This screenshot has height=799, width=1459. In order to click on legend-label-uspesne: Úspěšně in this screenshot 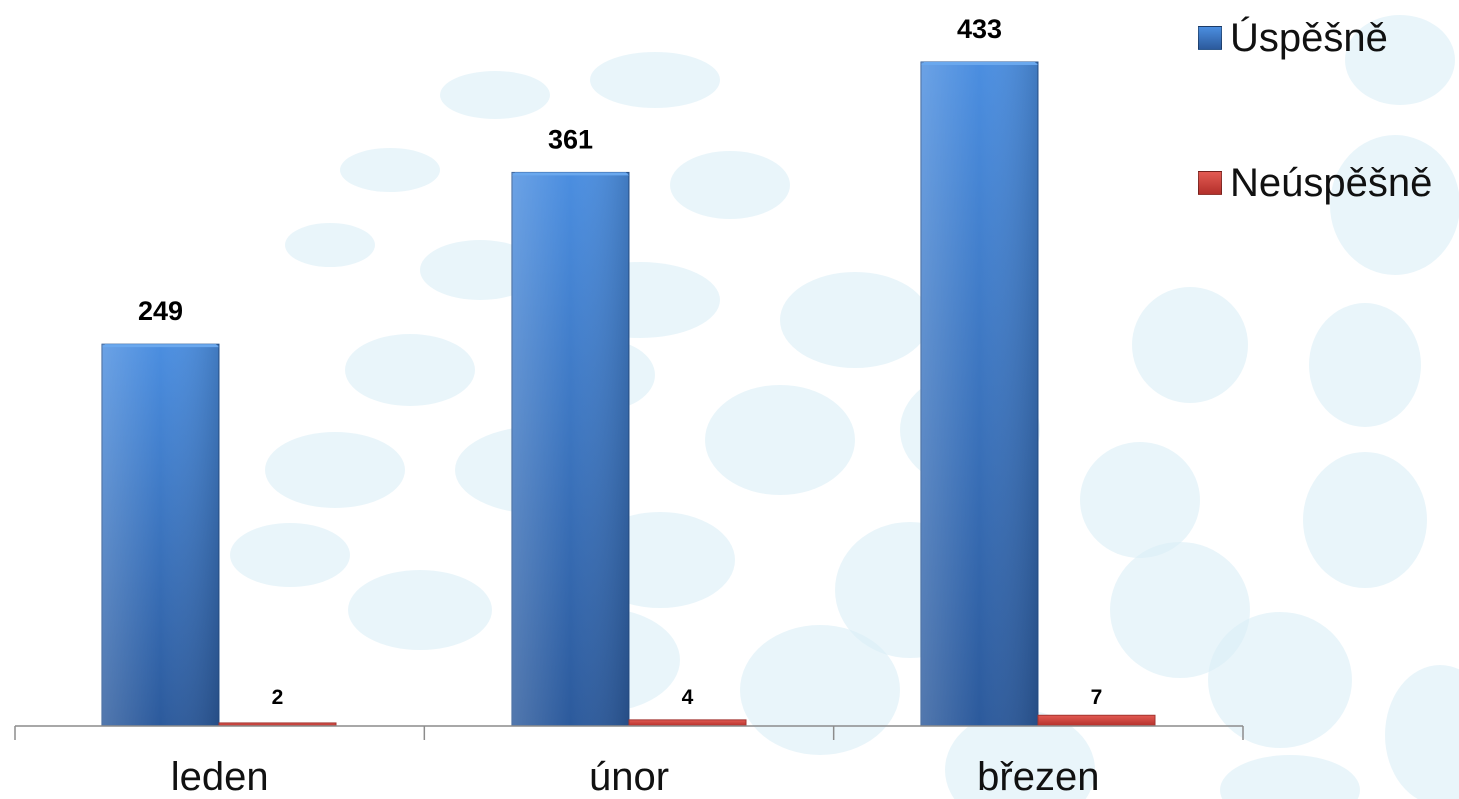, I will do `click(1309, 37)`.